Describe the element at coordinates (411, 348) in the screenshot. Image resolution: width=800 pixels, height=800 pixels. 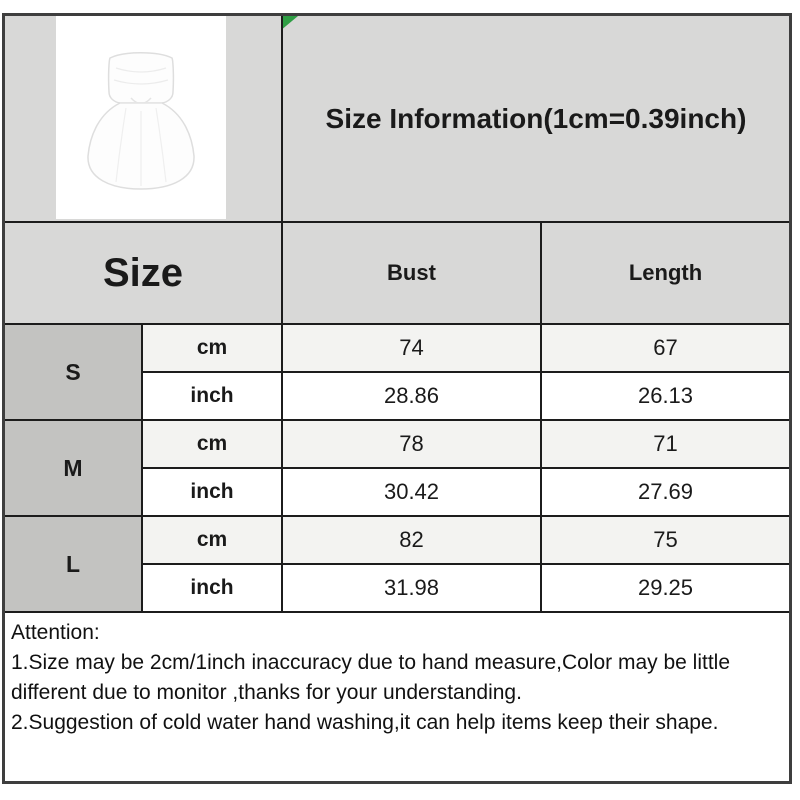
I see `value-s-bust-cm: 74` at that location.